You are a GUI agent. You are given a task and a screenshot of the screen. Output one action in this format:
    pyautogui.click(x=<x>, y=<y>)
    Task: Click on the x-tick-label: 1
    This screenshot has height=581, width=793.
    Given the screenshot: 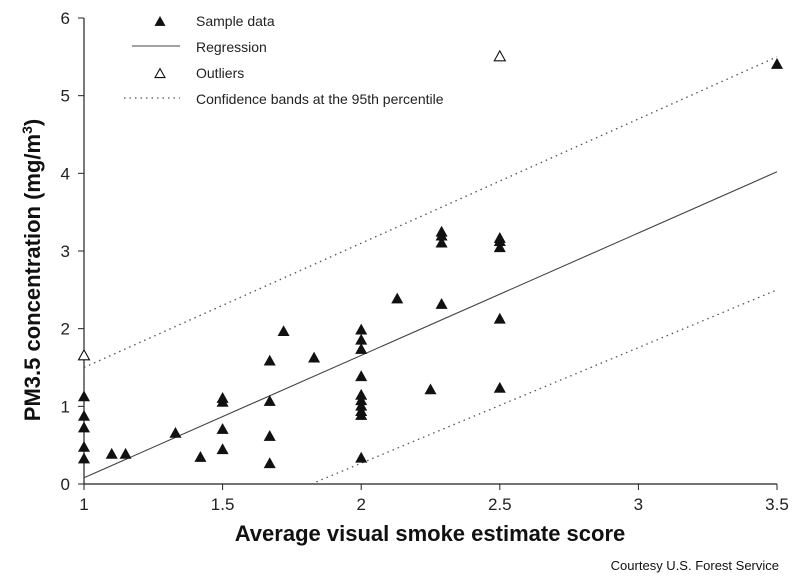 What is the action you would take?
    pyautogui.click(x=83, y=504)
    